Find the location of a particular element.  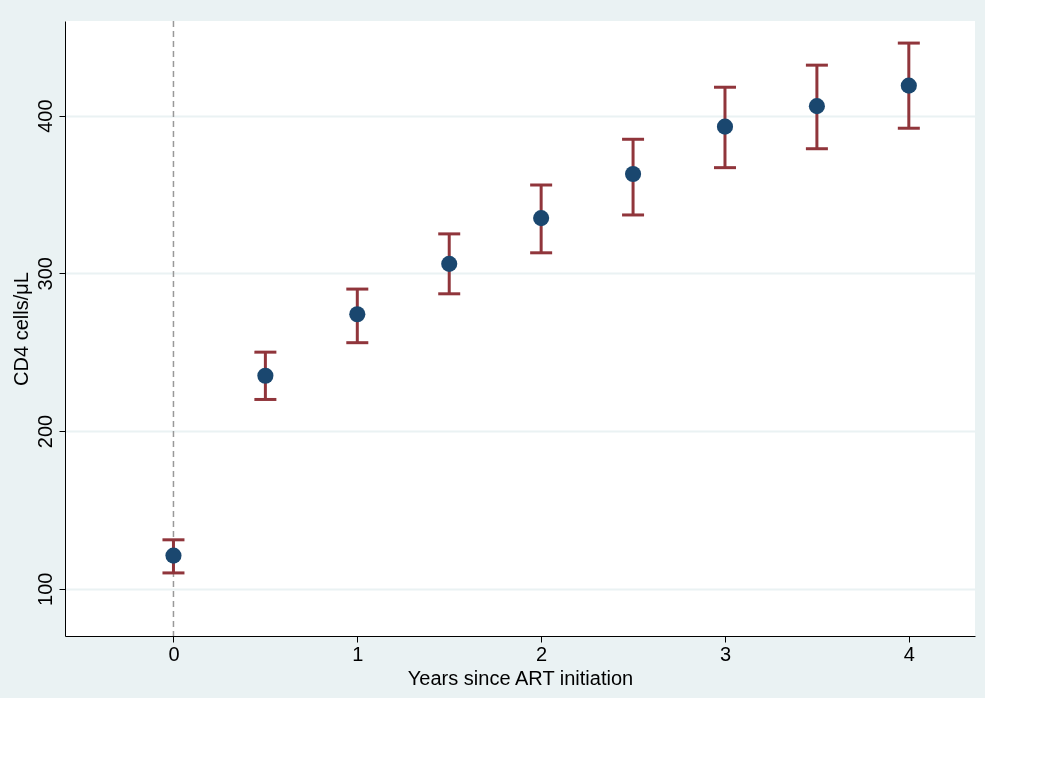

y-tick-label: 300 is located at coordinates (44, 274).